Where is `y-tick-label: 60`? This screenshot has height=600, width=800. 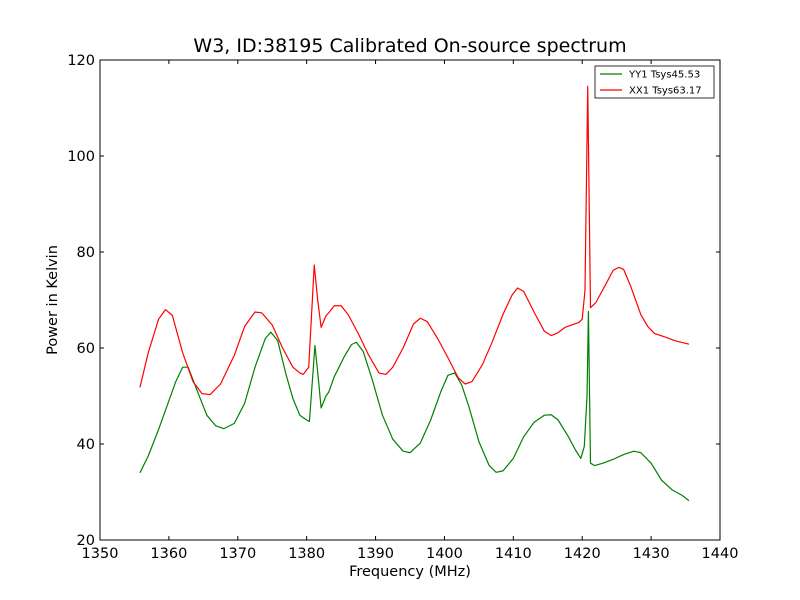 y-tick-label: 60 is located at coordinates (86, 349).